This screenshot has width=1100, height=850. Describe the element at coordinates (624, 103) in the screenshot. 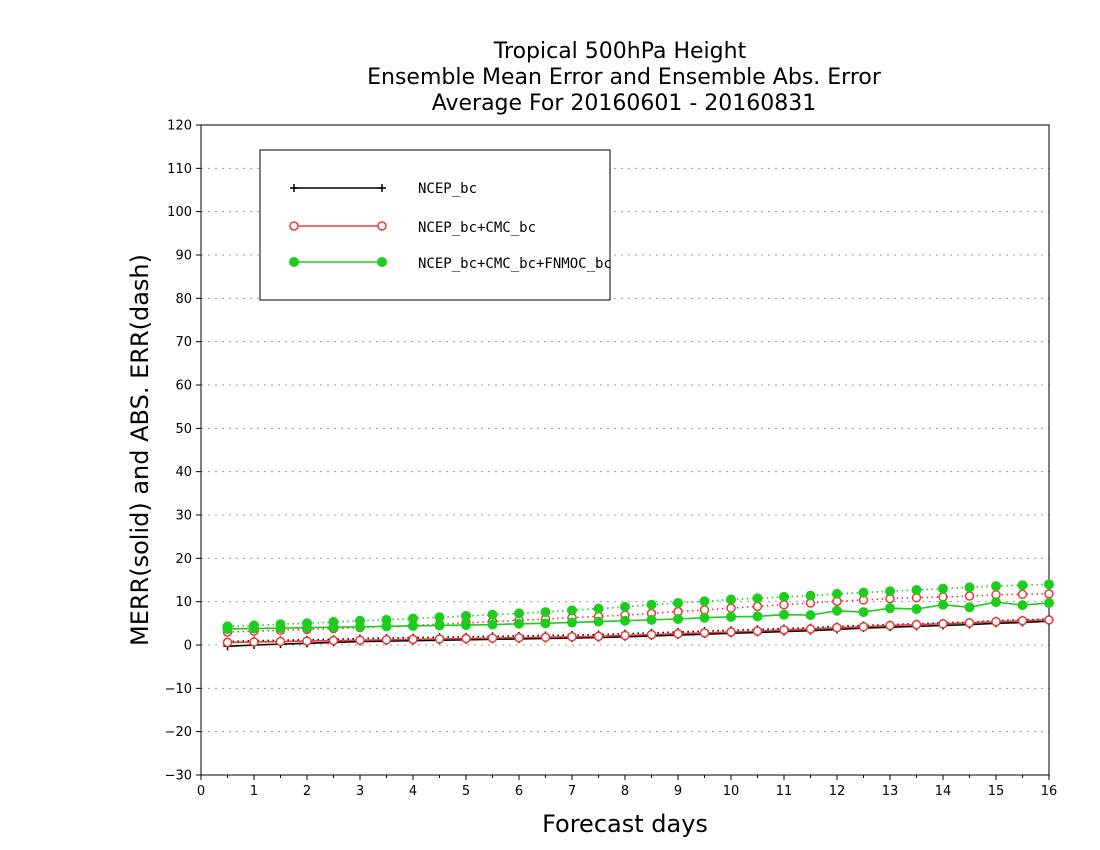

I see `title-line-3: Average For 20160601 - 20160831` at that location.